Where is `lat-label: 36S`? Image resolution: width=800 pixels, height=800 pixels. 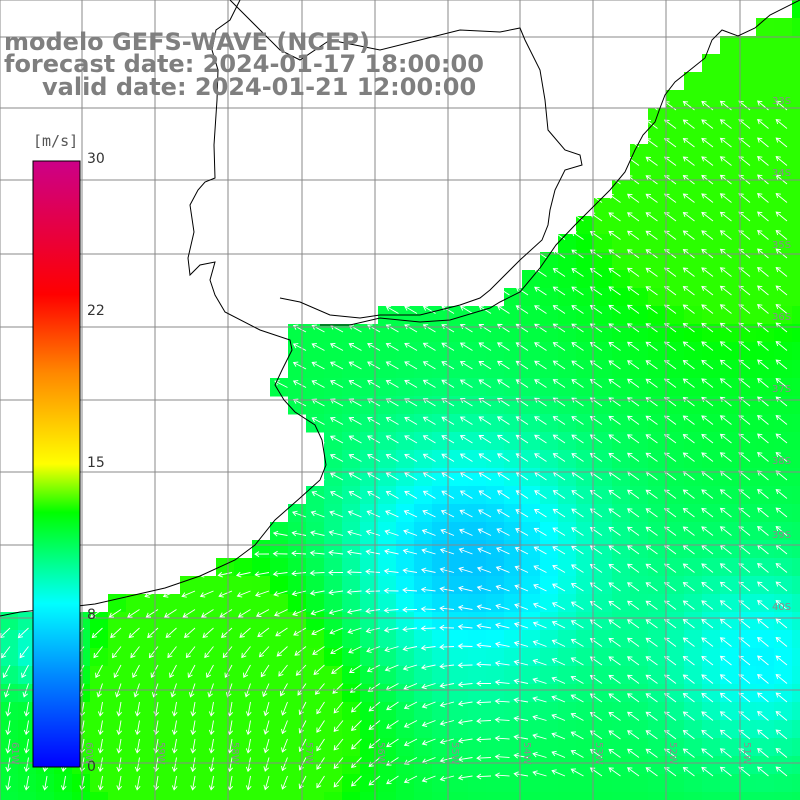 lat-label: 36S is located at coordinates (782, 317).